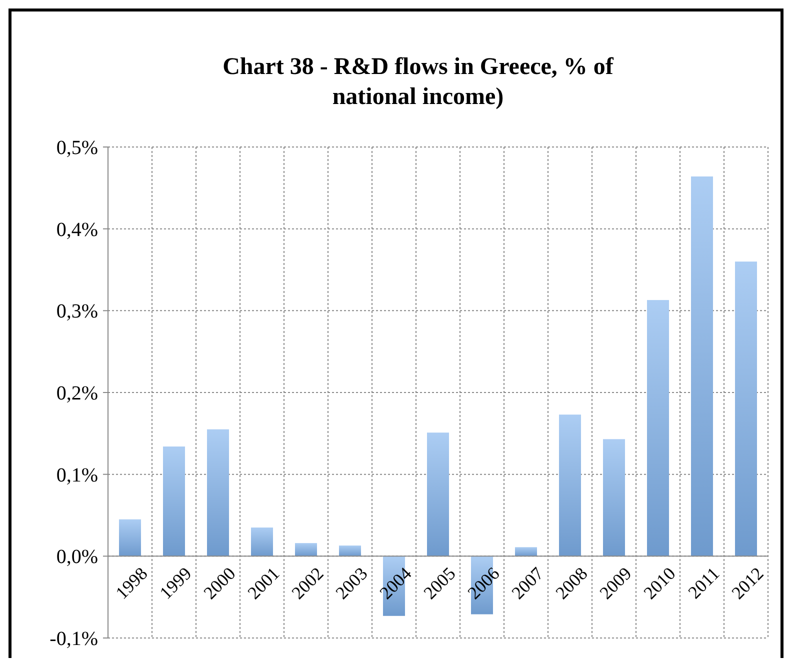 The width and height of the screenshot is (792, 660). I want to click on chart-title: Chart 38 - R&D flows in Greece, % of national income), so click(418, 82).